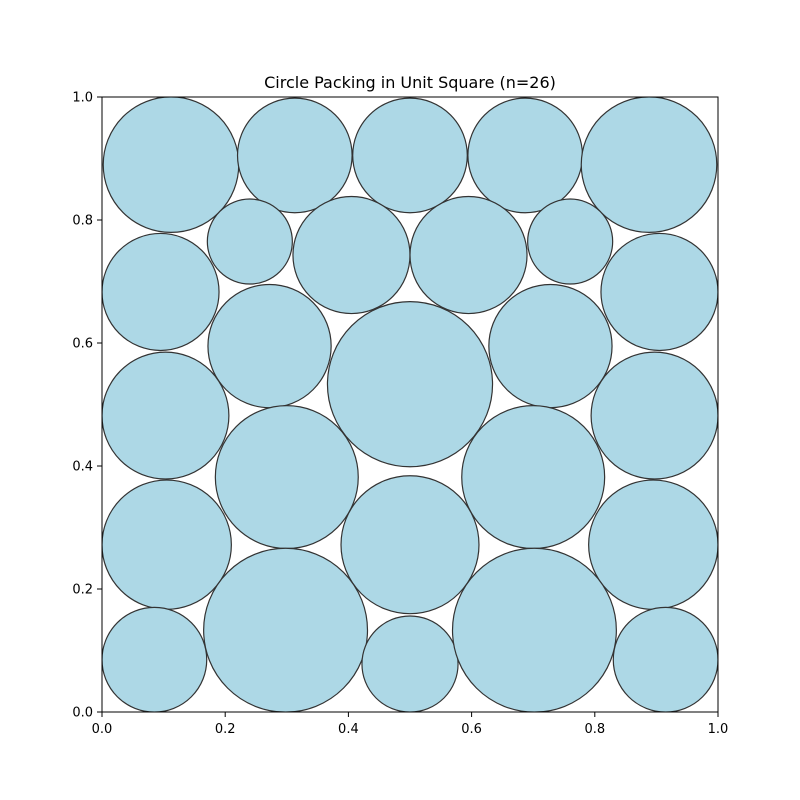 This screenshot has width=800, height=800. I want to click on y-tick-label: 0.0, so click(82, 713).